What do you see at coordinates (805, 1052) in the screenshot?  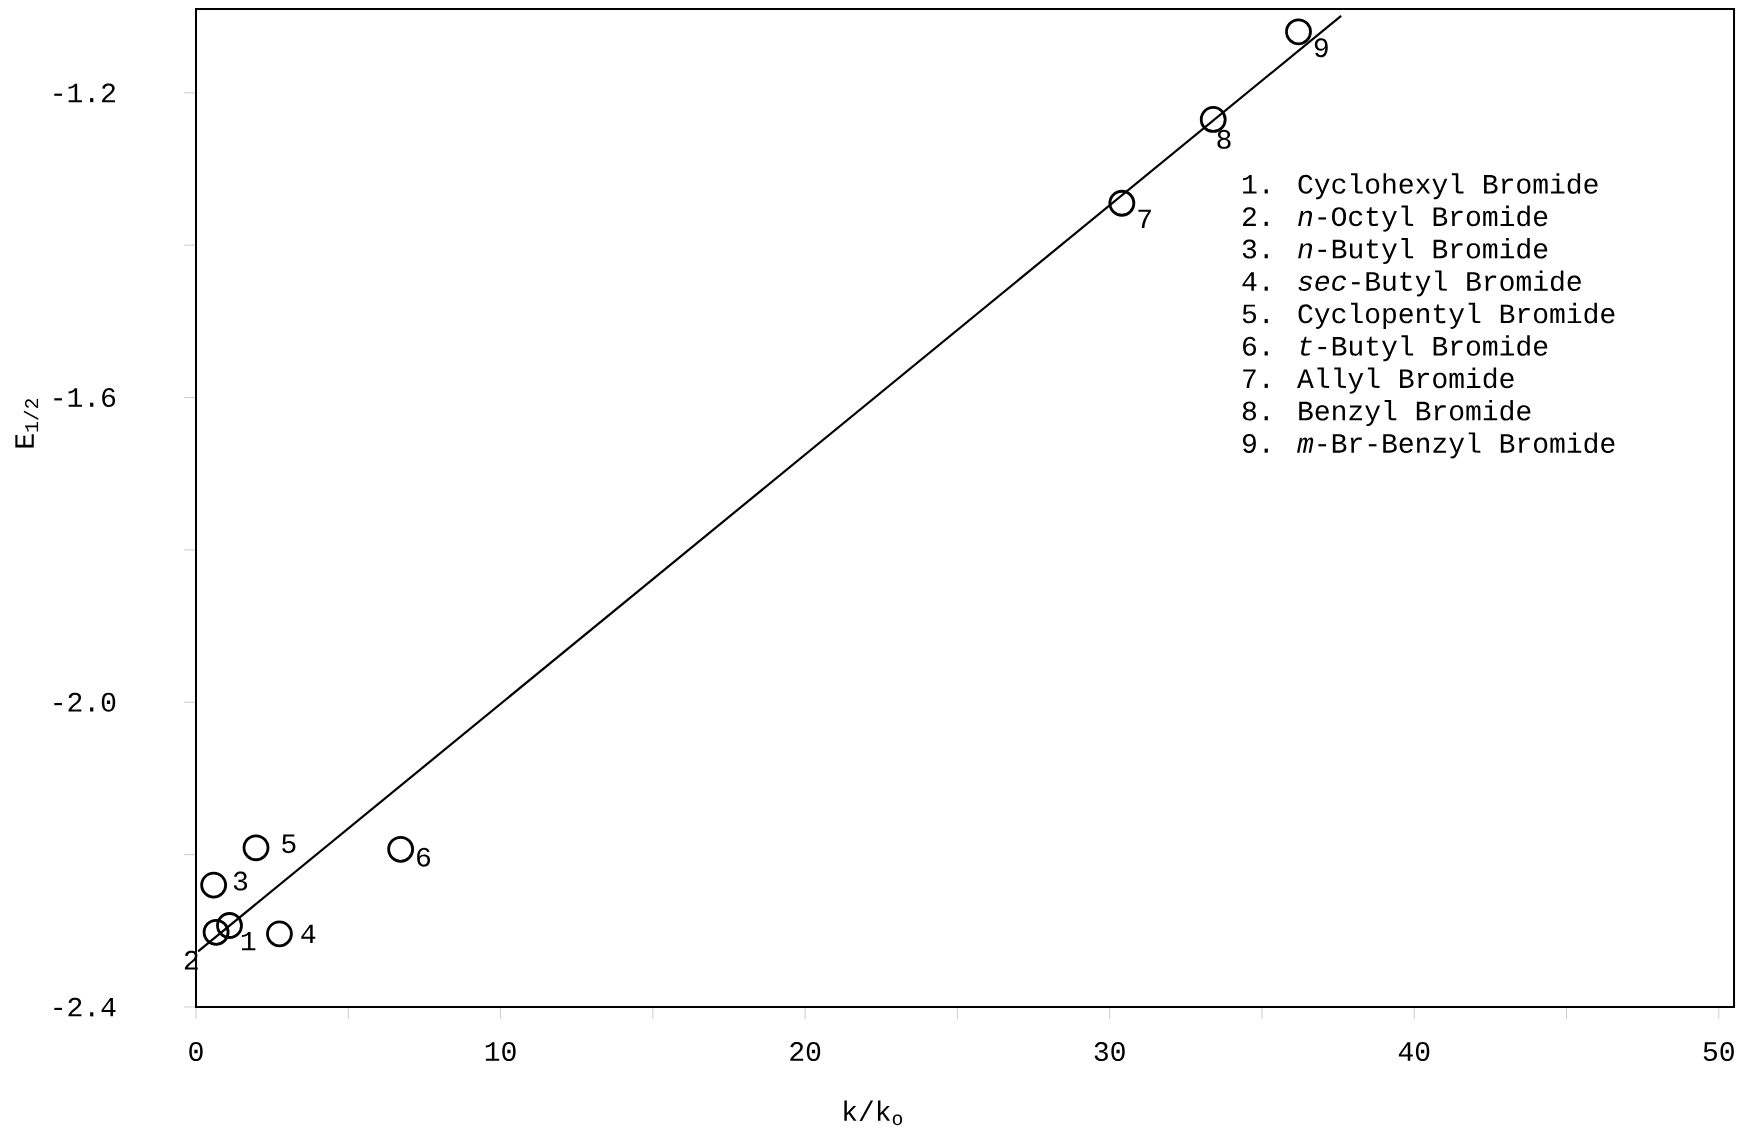 I see `x-tick-label: 20` at bounding box center [805, 1052].